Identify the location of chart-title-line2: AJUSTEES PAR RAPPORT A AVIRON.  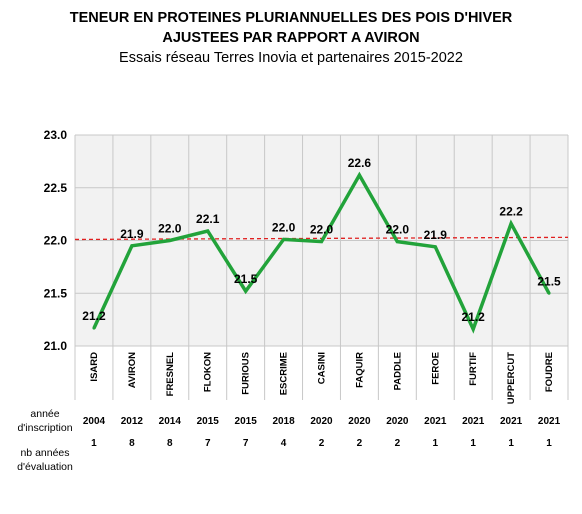
(291, 38).